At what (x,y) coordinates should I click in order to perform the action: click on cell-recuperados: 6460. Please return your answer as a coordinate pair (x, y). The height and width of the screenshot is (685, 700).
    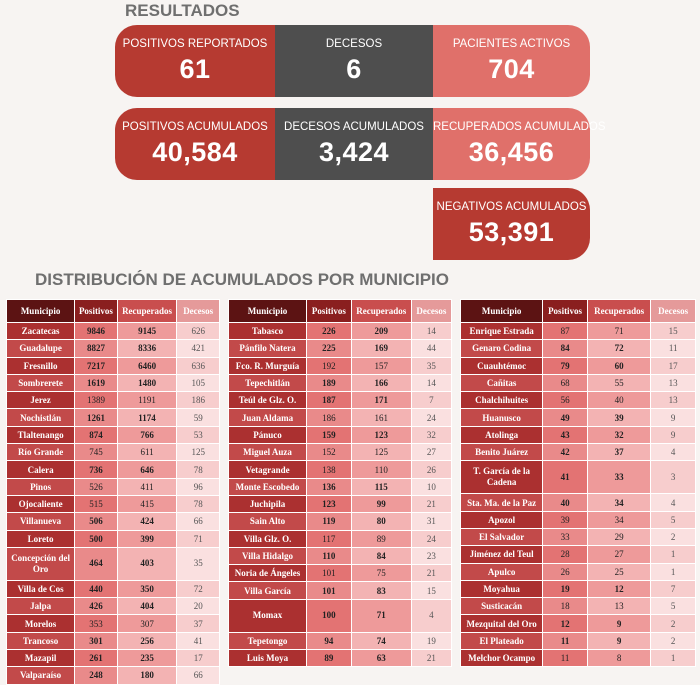
    Looking at the image, I should click on (147, 365).